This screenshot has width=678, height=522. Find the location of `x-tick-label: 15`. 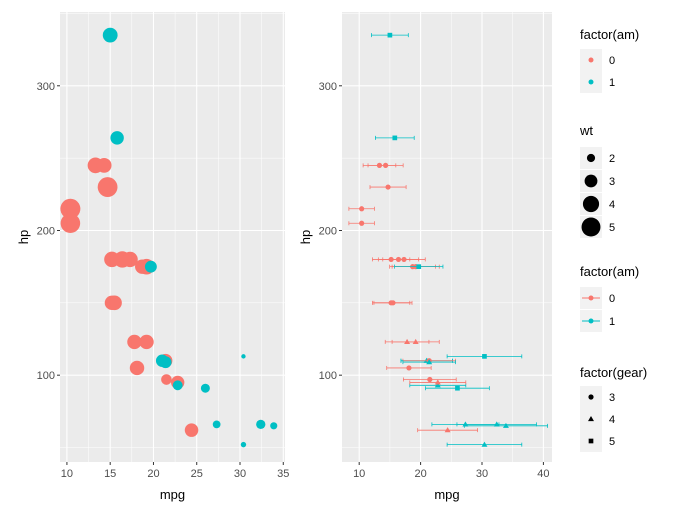

x-tick-label: 15 is located at coordinates (110, 474).